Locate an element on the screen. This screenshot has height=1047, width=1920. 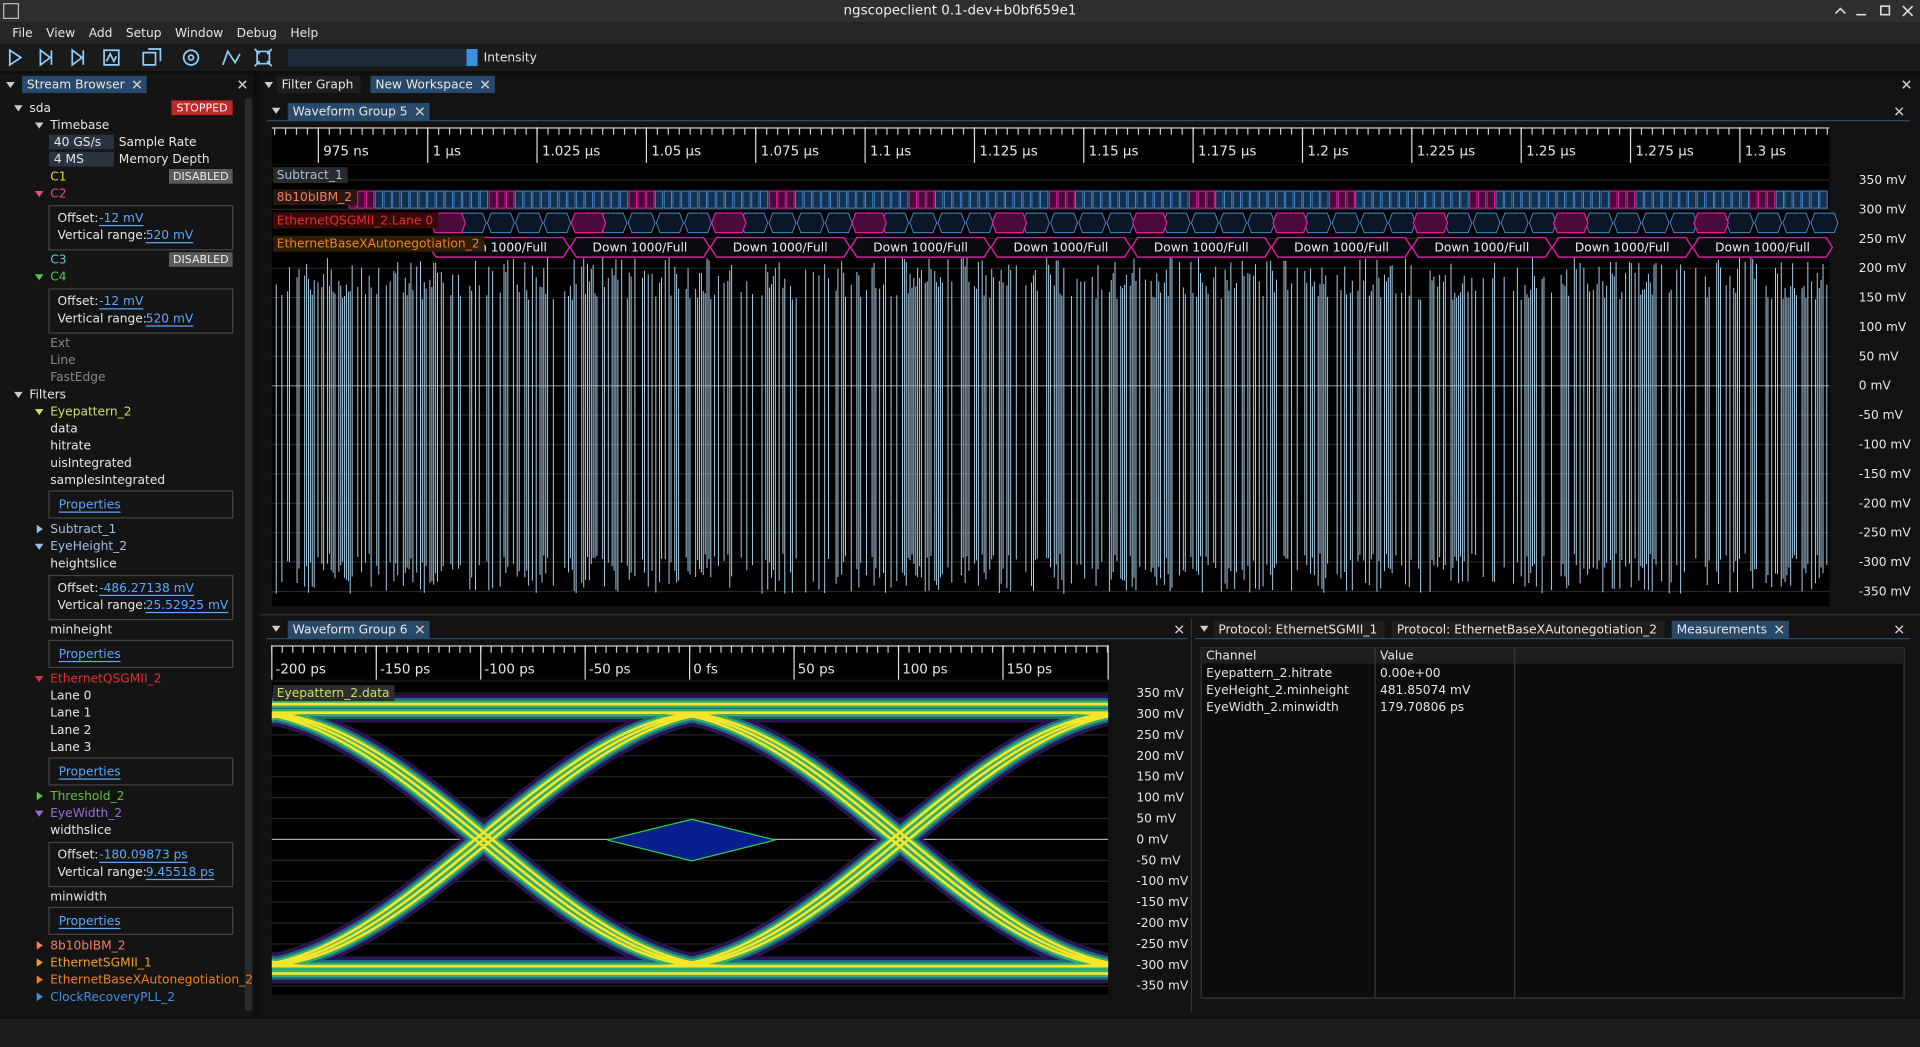
channel-label: 8b10bIBM_2 is located at coordinates (314, 197).